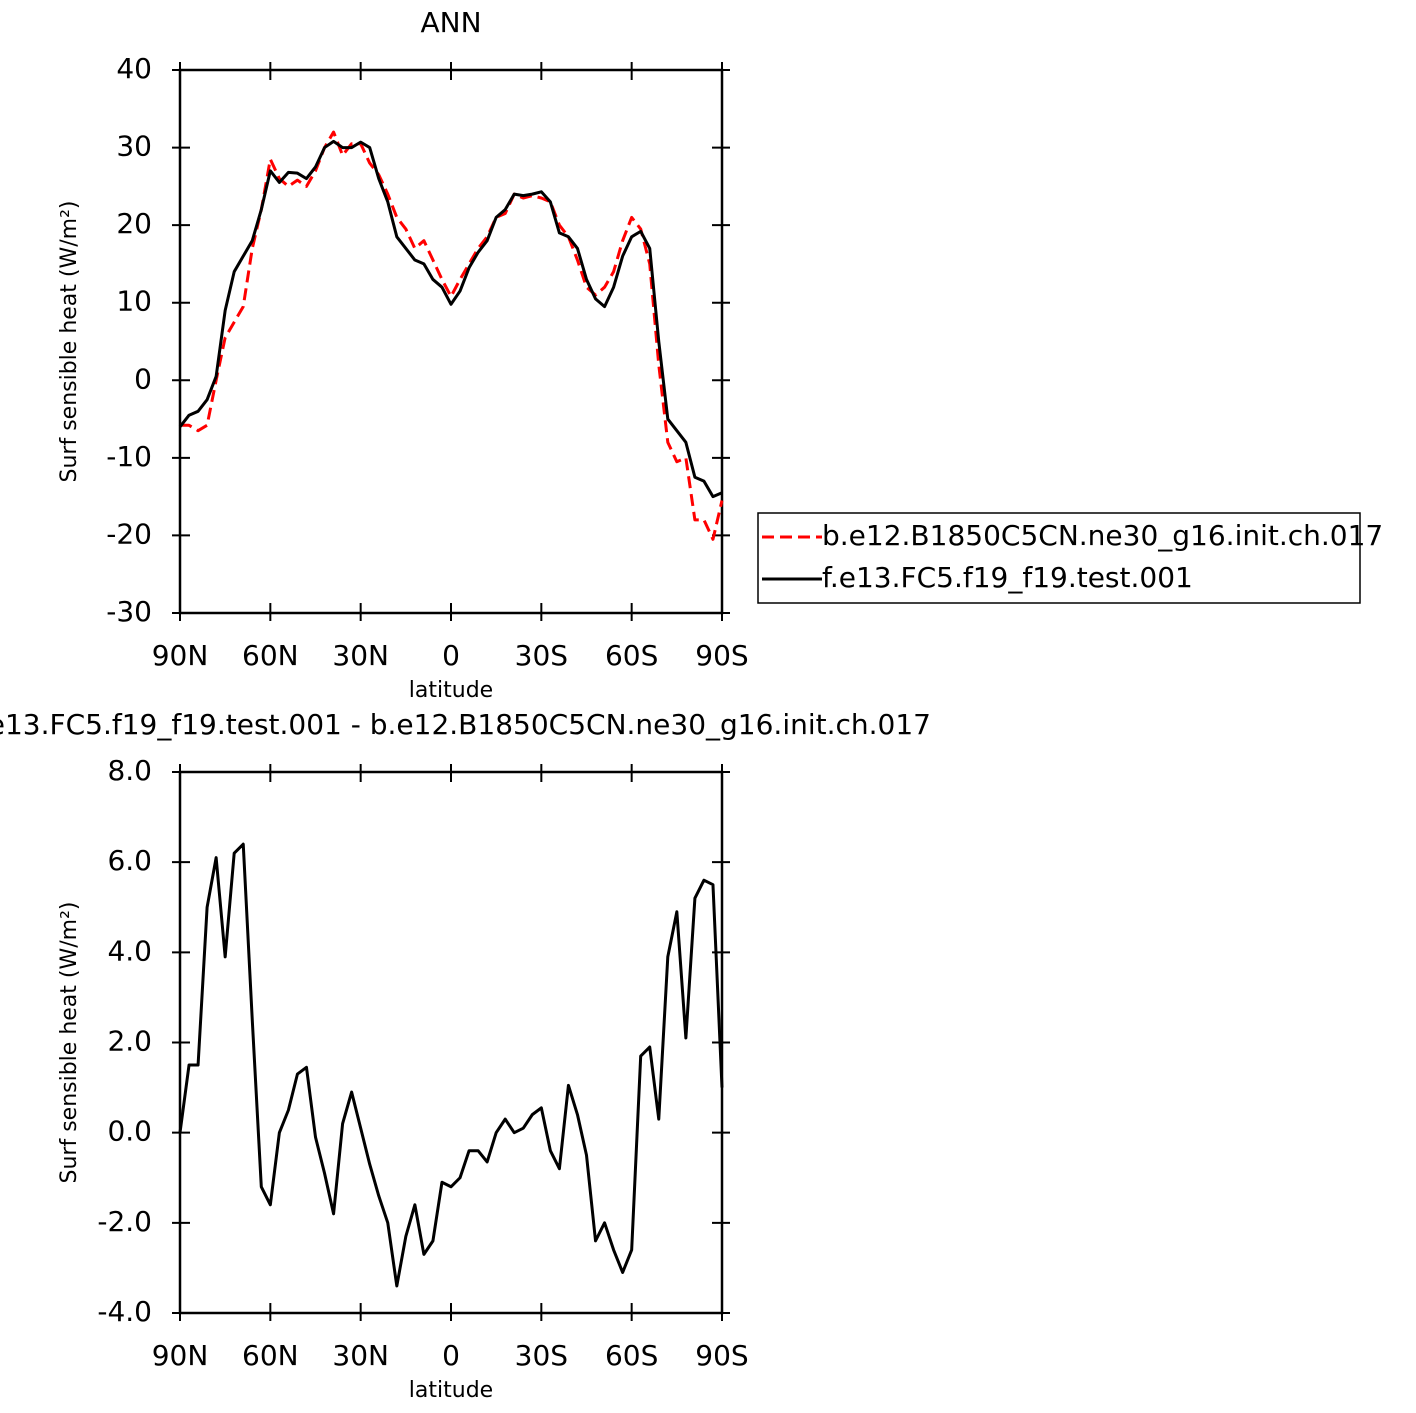 Image resolution: width=1416 pixels, height=1413 pixels. I want to click on y-tick-label: 30, so click(134, 146).